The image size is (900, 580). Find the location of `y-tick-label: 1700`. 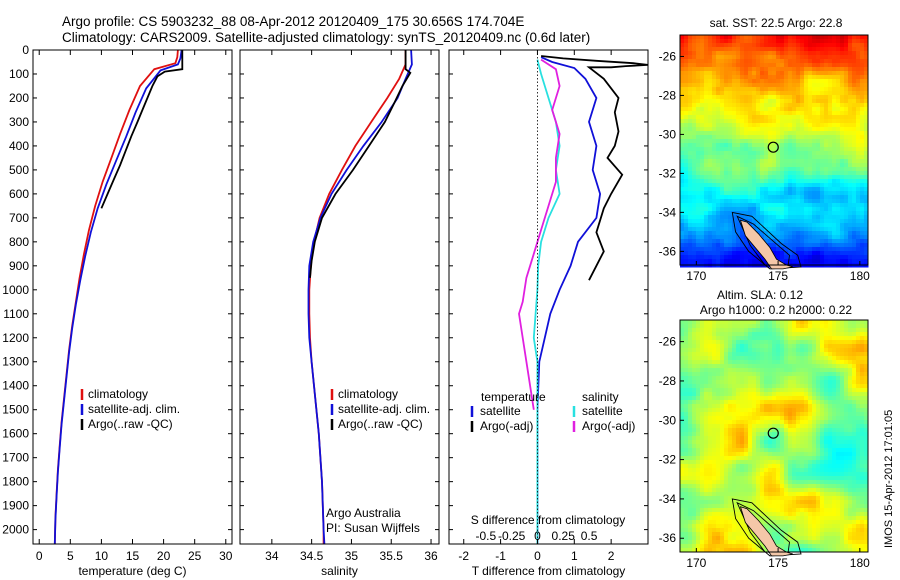

y-tick-label: 1700 is located at coordinates (15, 458).